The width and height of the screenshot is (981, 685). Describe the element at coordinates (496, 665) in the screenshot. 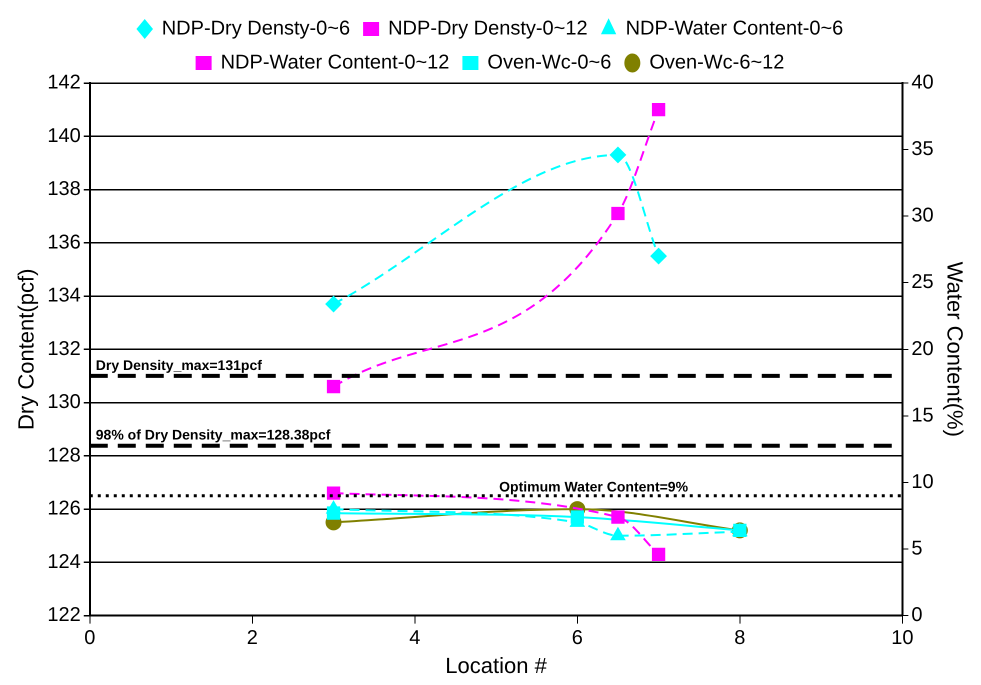

I see `x-axis-title: Location #` at that location.